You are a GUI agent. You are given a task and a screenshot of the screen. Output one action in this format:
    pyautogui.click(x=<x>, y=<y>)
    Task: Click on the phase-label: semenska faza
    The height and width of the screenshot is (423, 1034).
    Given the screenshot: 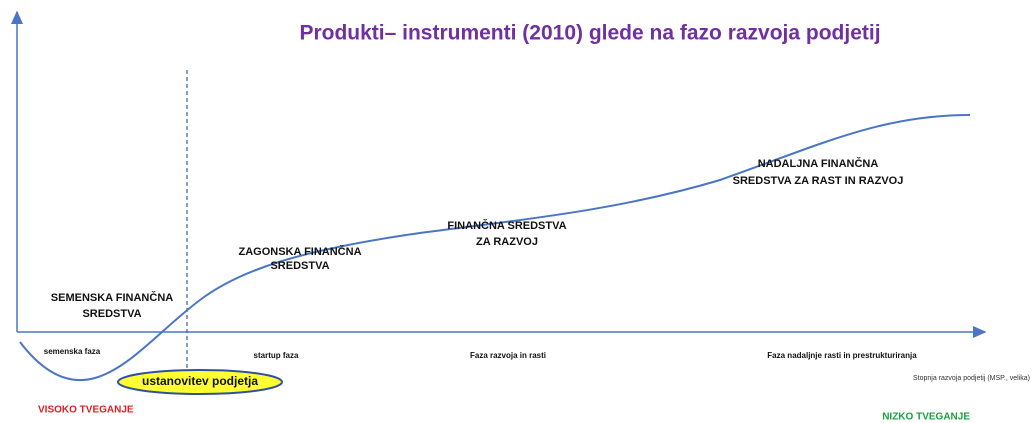 What is the action you would take?
    pyautogui.click(x=72, y=351)
    